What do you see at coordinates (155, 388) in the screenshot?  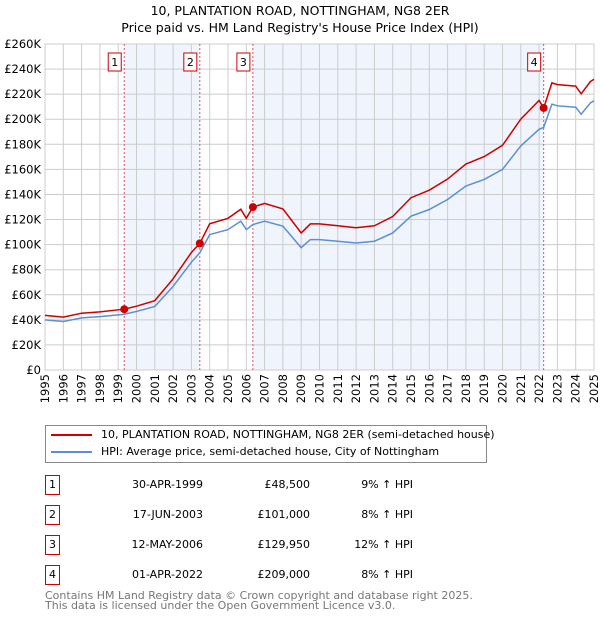 I see `x-tick-label: 2001` at bounding box center [155, 388].